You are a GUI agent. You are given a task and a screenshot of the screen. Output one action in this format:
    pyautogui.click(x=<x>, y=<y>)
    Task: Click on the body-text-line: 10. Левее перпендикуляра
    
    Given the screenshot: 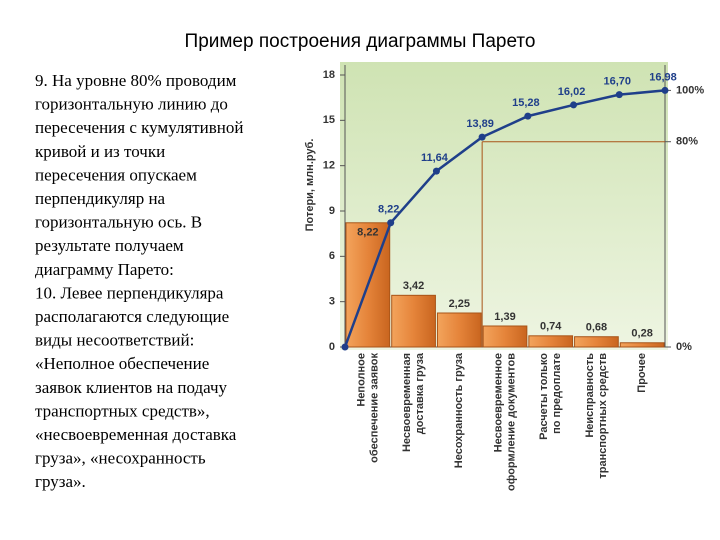 What is the action you would take?
    pyautogui.click(x=129, y=292)
    